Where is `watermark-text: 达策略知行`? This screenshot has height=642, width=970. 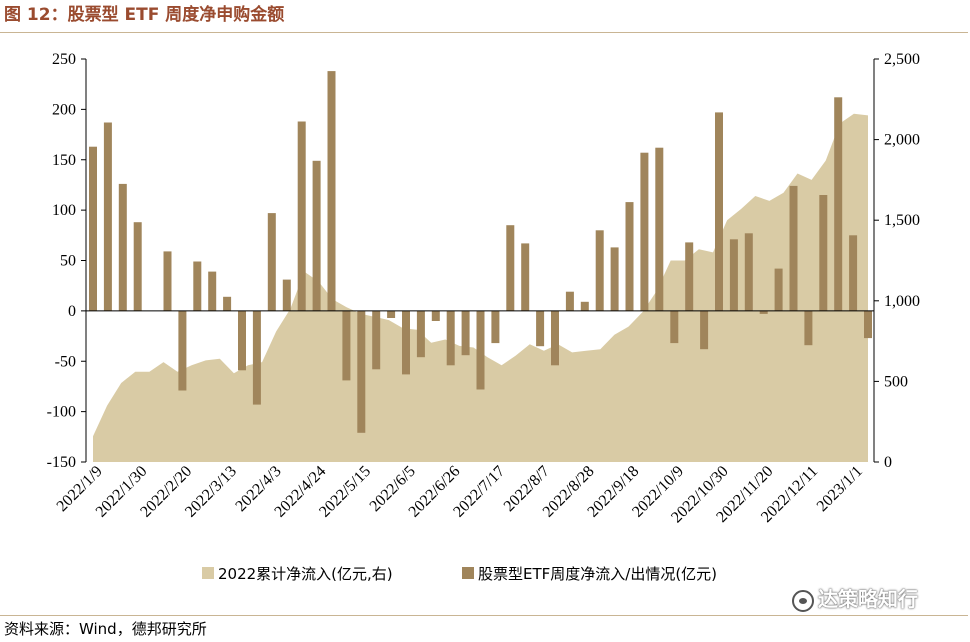
watermark-text: 达策略知行 is located at coordinates (868, 599).